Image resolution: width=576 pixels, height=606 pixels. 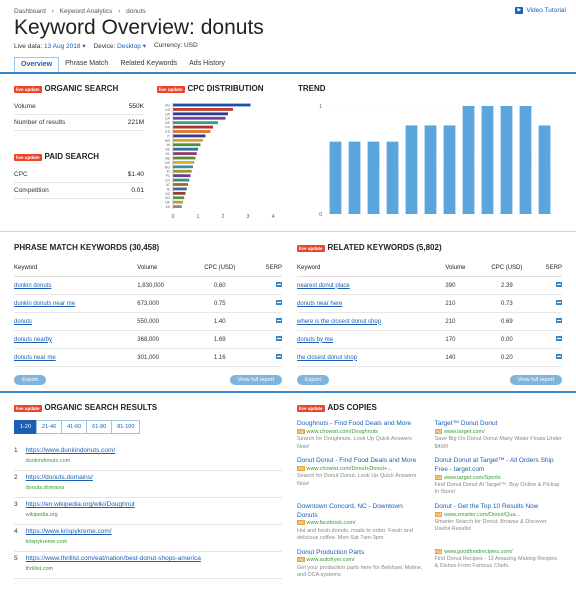 I want to click on ad-url: Ad www.target.com/, so click(x=459, y=431).